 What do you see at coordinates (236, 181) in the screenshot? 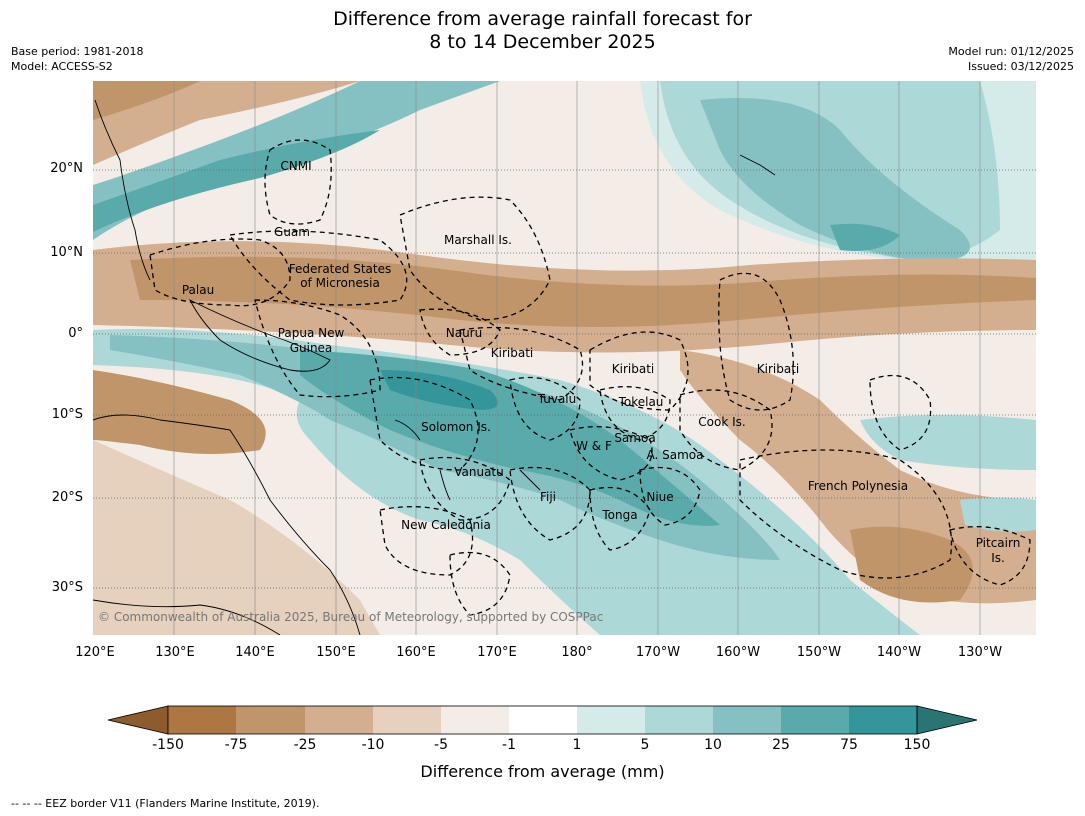
I see `wet-band-north-core` at bounding box center [236, 181].